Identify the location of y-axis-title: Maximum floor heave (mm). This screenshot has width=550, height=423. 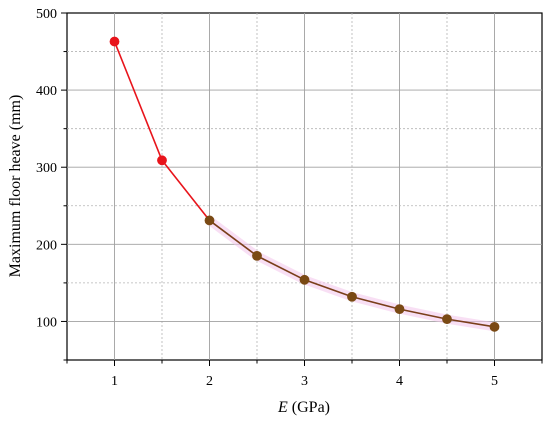
(15, 186).